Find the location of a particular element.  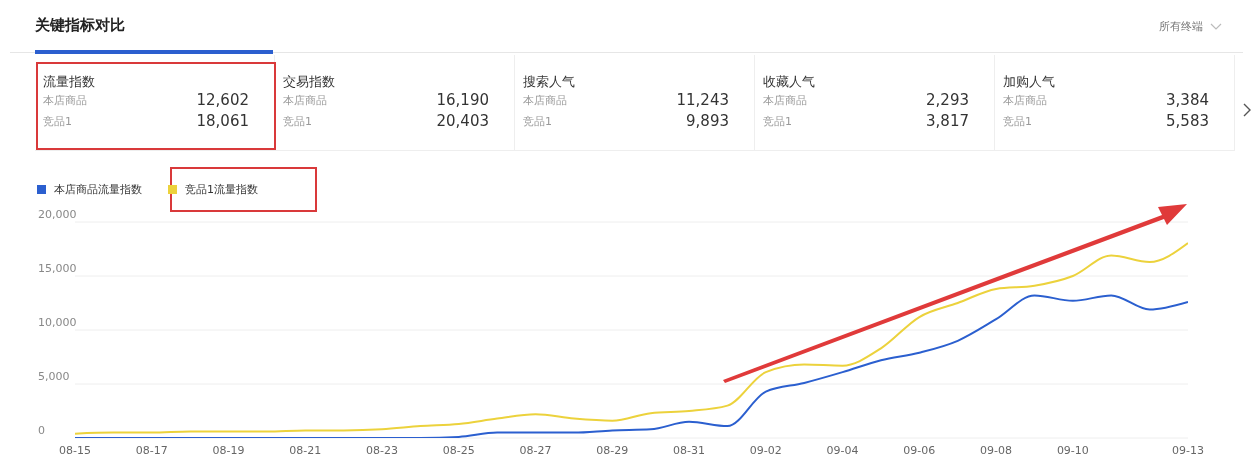

x-tick-label: 08-31 is located at coordinates (689, 450).